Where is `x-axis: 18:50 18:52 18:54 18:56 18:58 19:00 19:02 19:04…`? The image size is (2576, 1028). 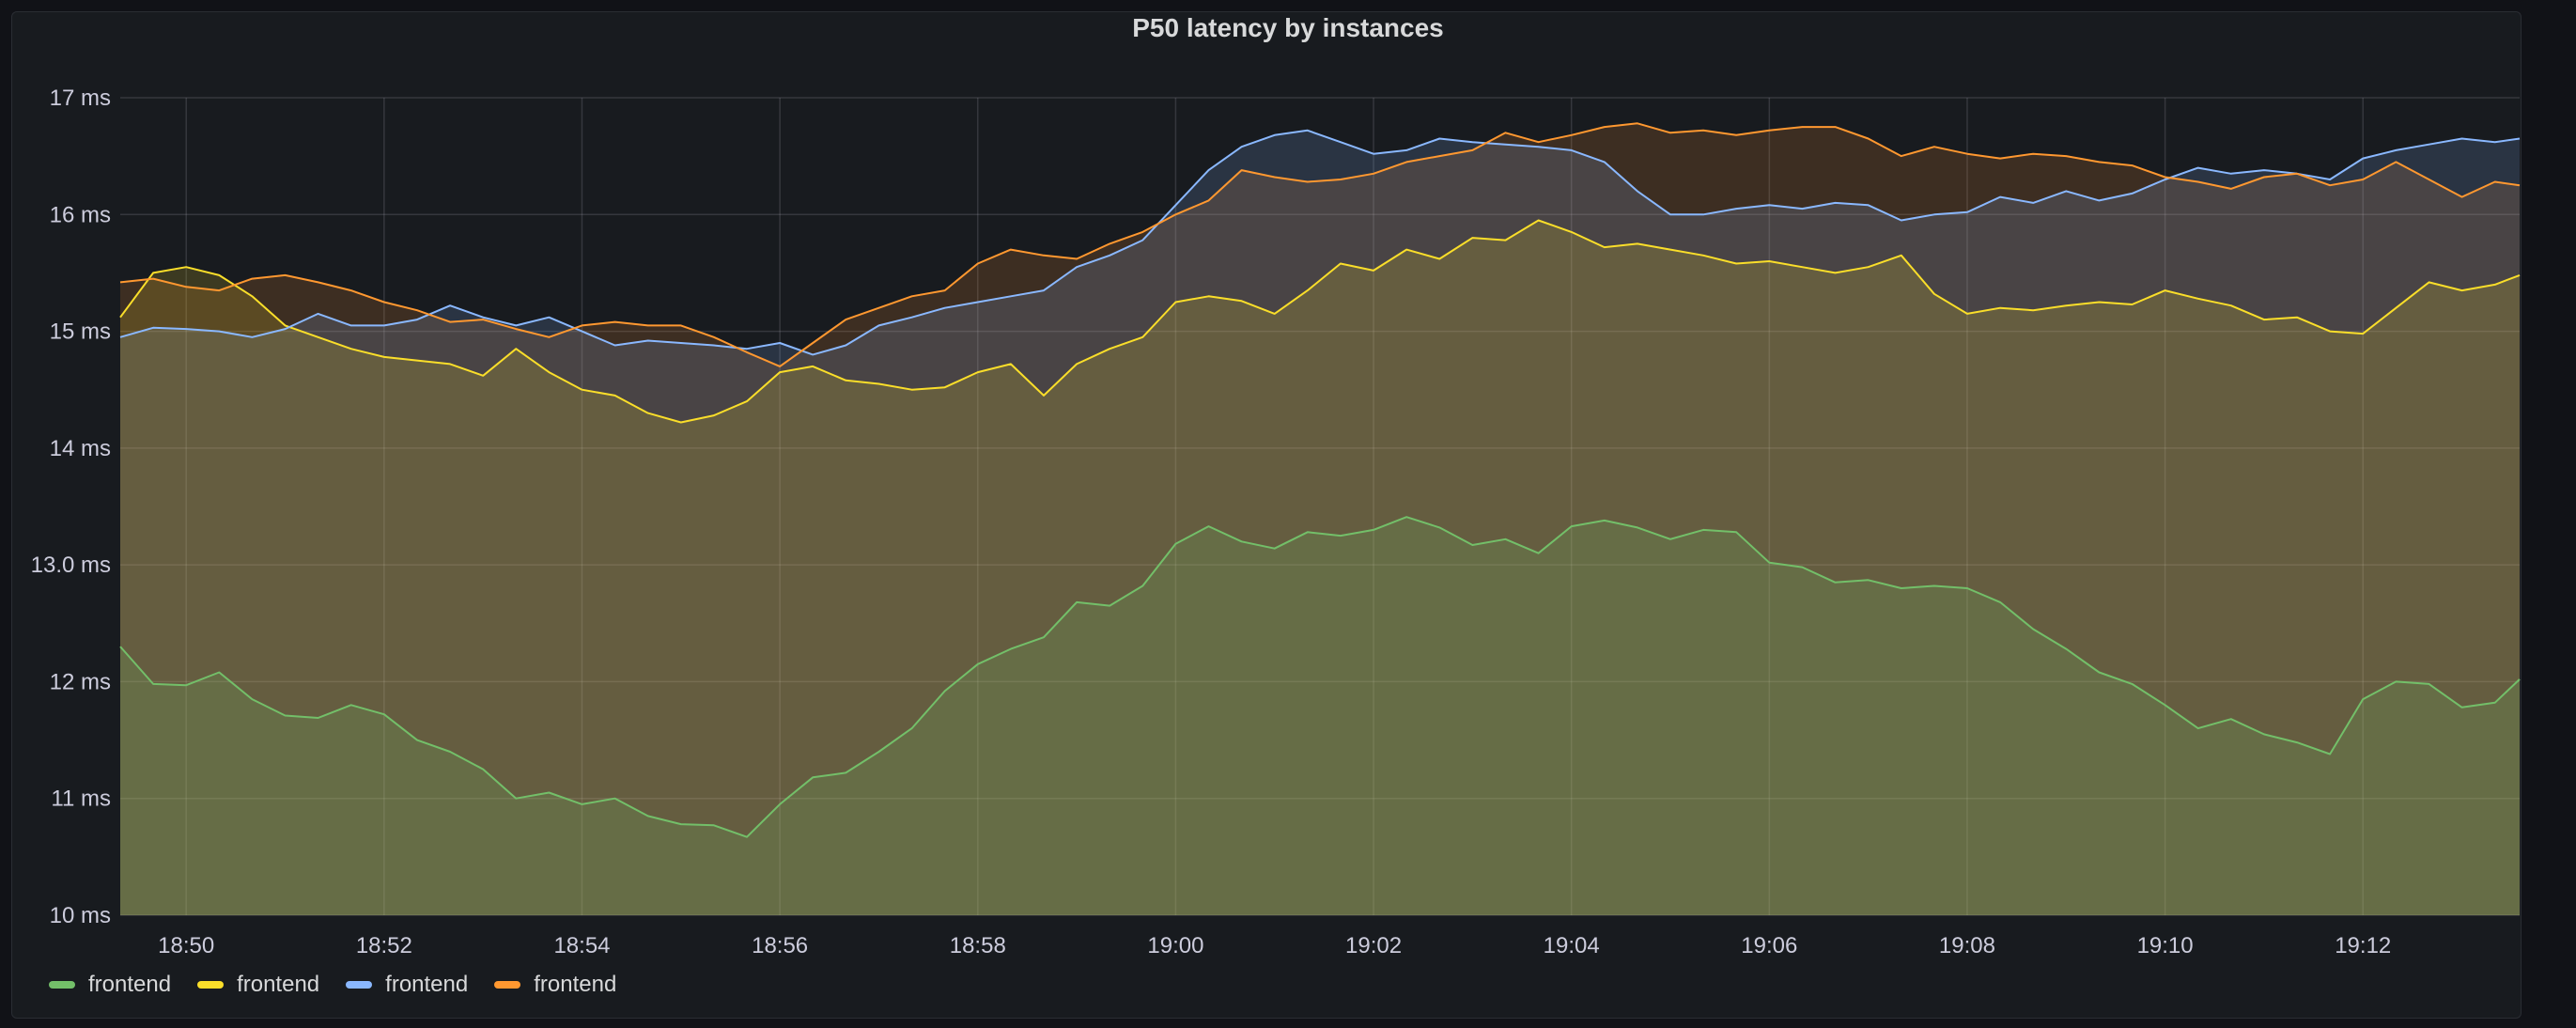
x-axis: 18:50 18:52 18:54 18:56 18:58 19:00 19:02 19:04… is located at coordinates (1274, 945).